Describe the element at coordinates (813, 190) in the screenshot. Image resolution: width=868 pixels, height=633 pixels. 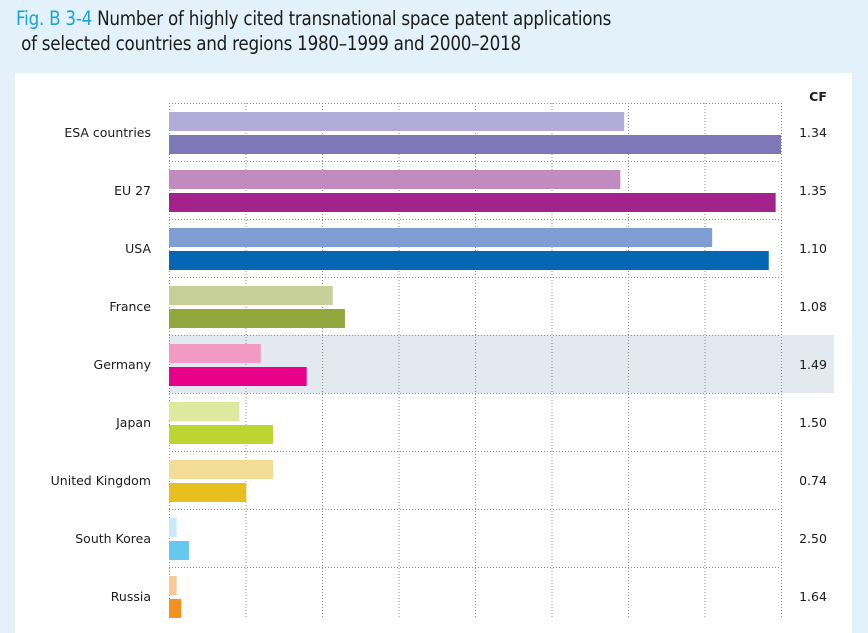
I see `cf-value: 1.35` at that location.